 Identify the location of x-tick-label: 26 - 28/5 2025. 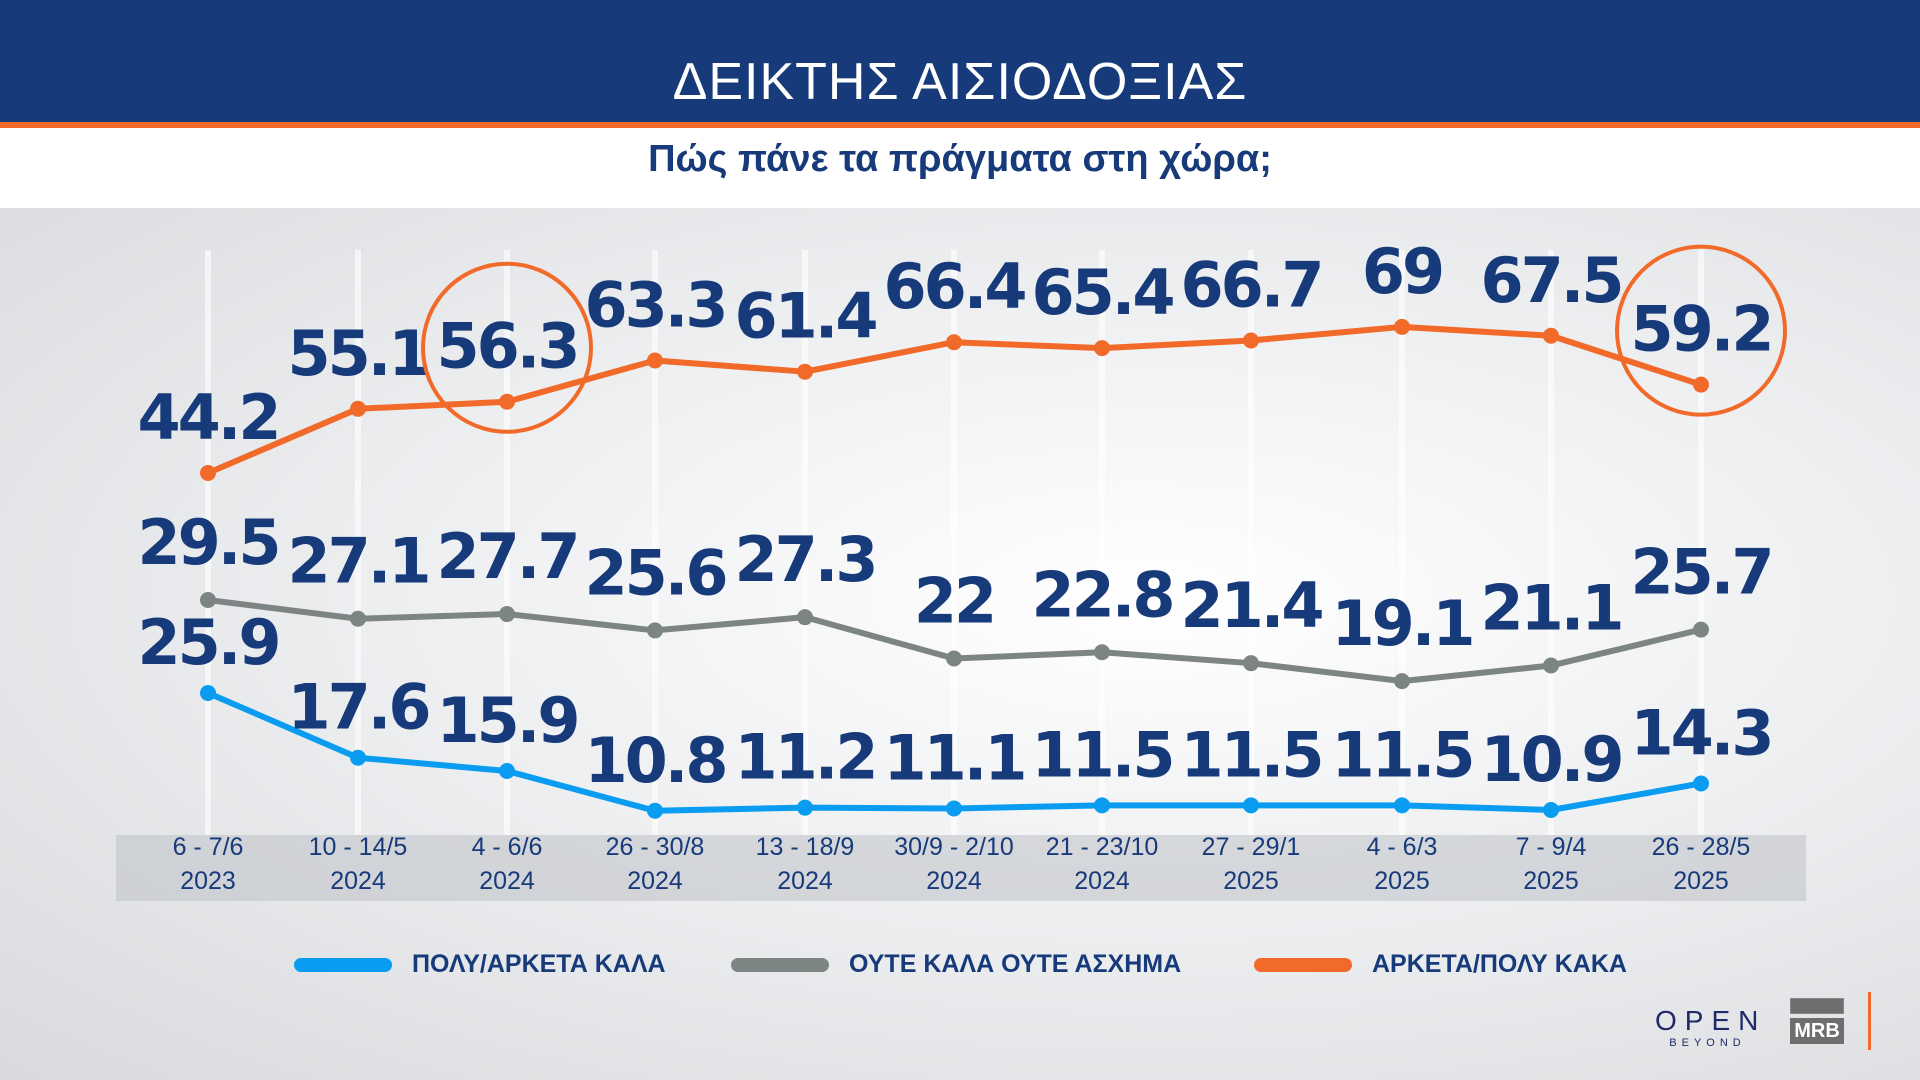
(1701, 864).